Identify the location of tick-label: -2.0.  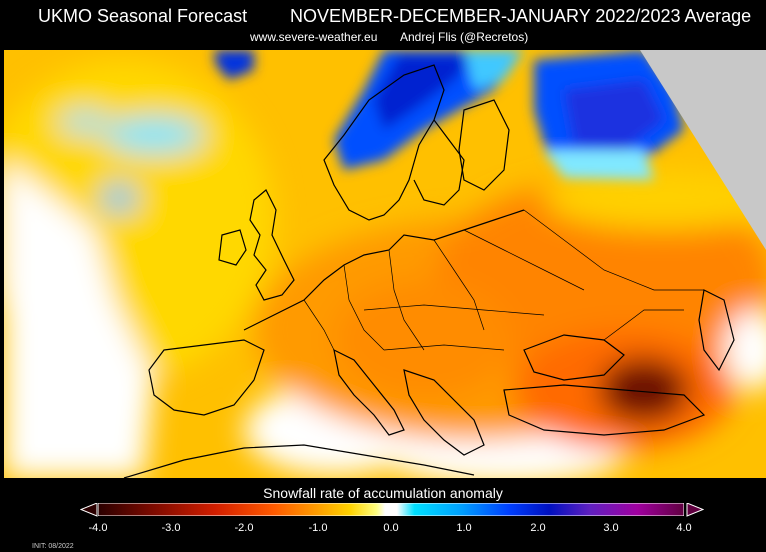
(244, 528).